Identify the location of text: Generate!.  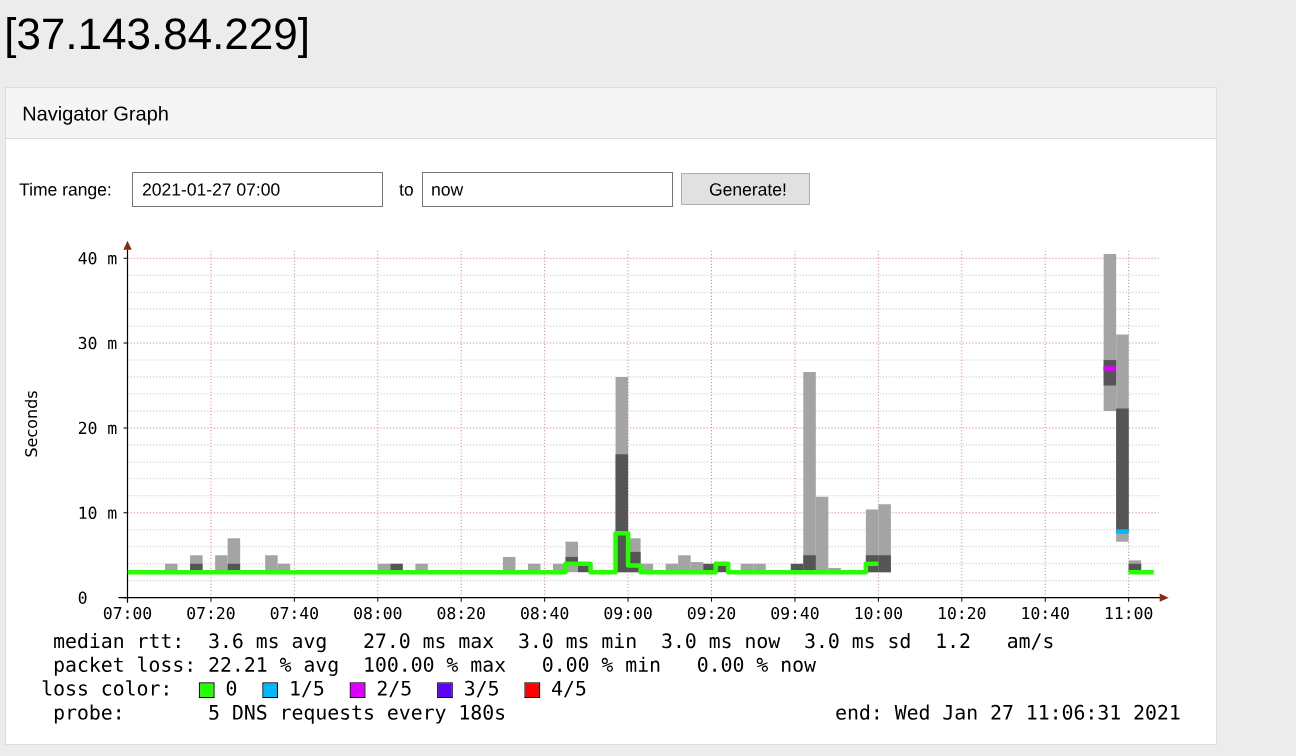
(747, 189).